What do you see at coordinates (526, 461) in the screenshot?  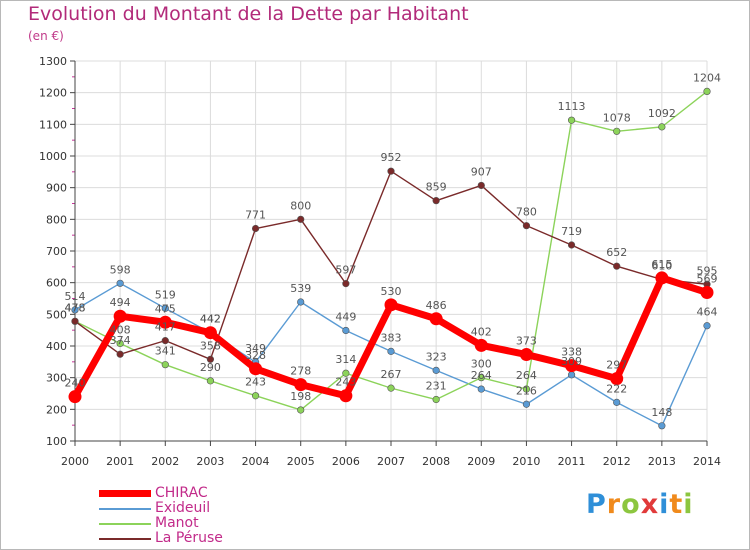 I see `x-tick-label: 2010` at bounding box center [526, 461].